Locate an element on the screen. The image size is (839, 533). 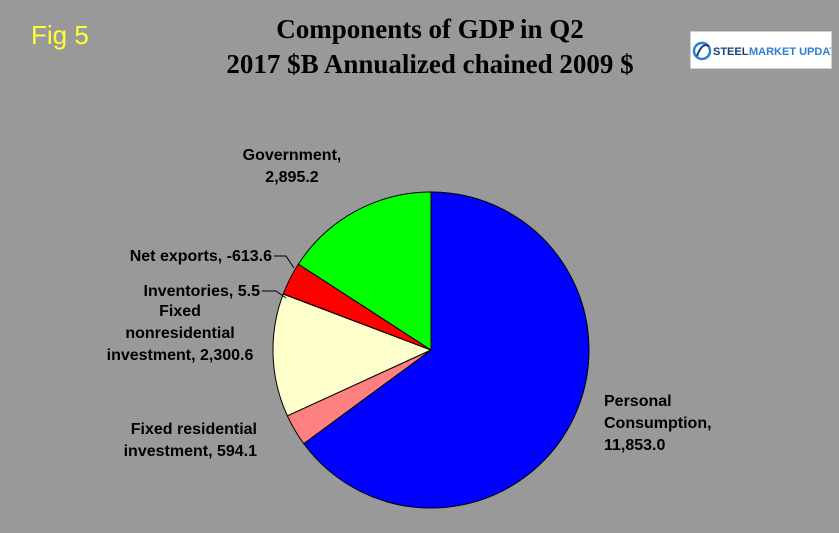
chart-title-line-2: 2017 $B Annualized chained 2009 $ is located at coordinates (430, 64).